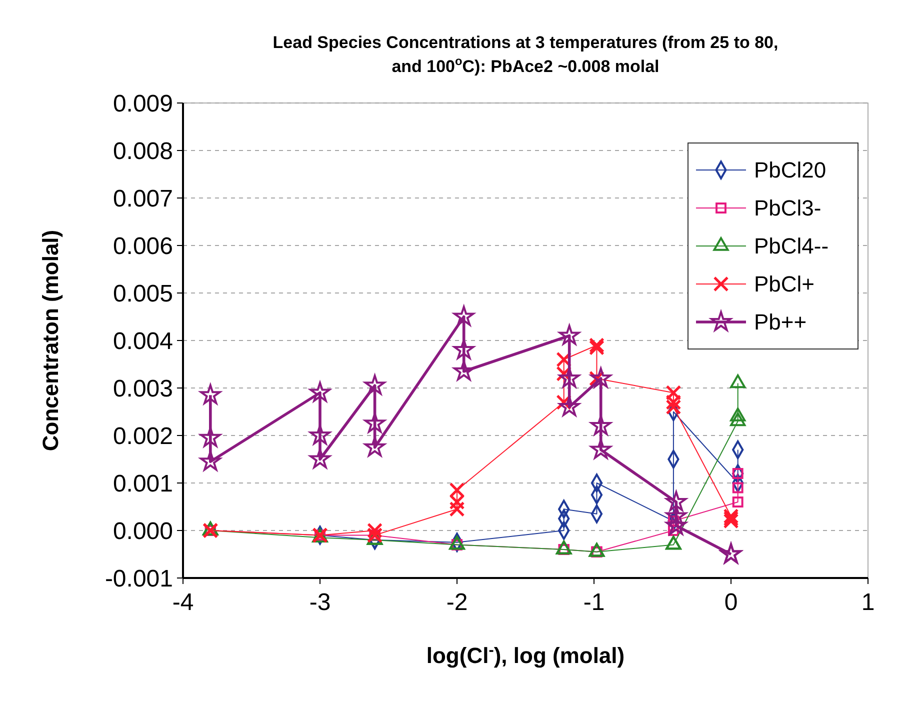 This screenshot has width=915, height=720. Describe the element at coordinates (142, 388) in the screenshot. I see `y-tick-label: 0.003` at that location.